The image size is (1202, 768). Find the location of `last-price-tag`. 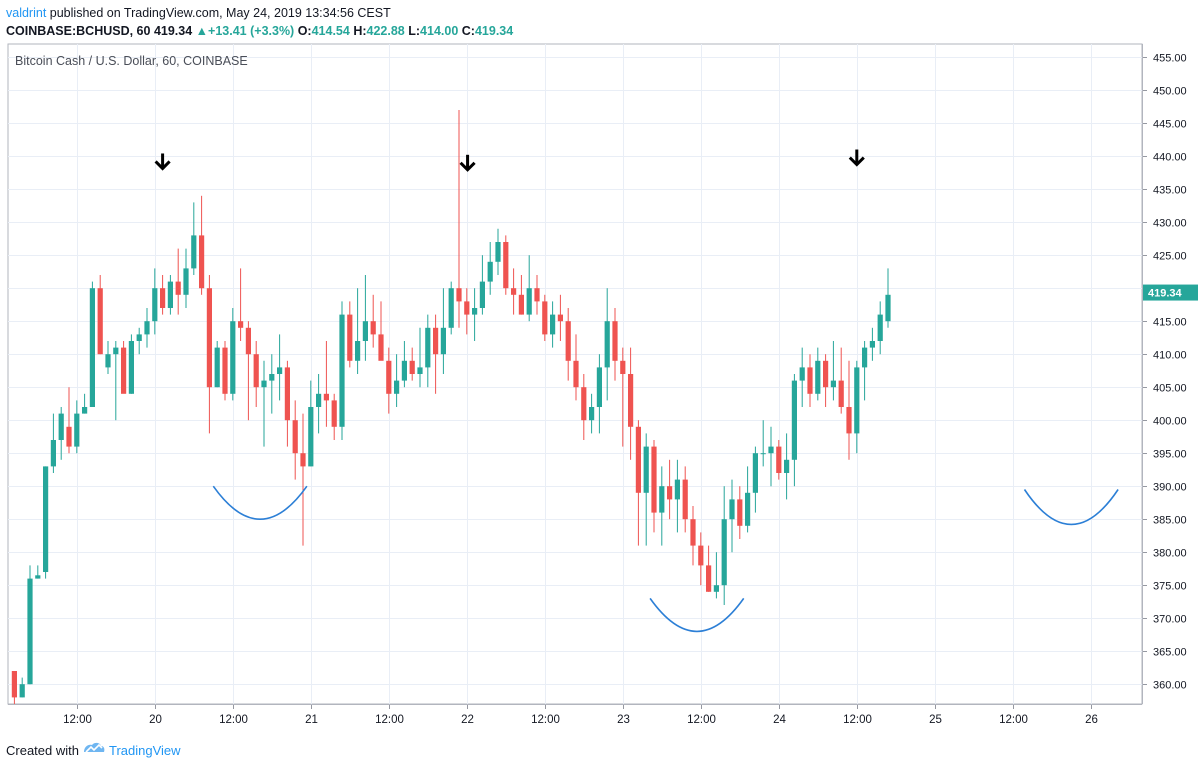

last-price-tag is located at coordinates (1170, 292).